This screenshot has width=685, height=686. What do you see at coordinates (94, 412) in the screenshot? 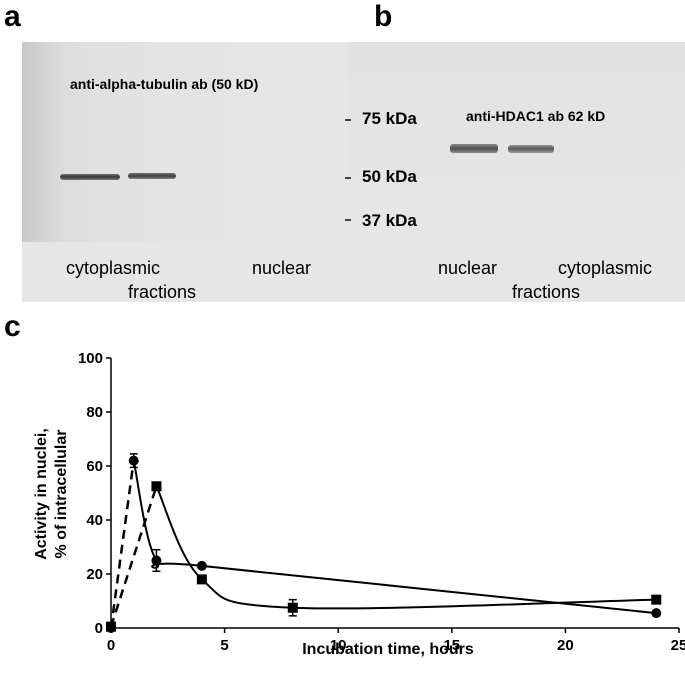
I see `y-tick-label: 80` at bounding box center [94, 412].